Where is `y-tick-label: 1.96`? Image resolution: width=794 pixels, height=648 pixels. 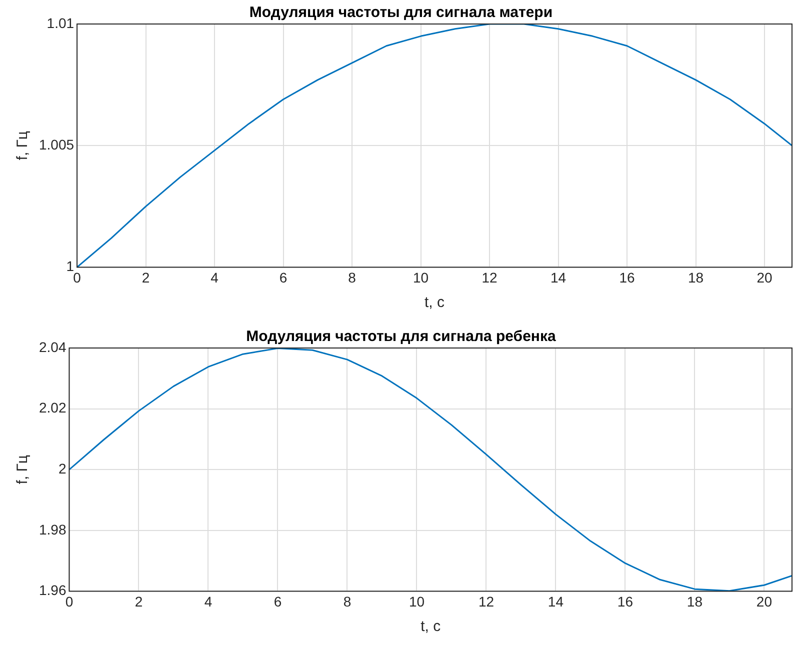
y-tick-label: 1.96 is located at coordinates (52, 590).